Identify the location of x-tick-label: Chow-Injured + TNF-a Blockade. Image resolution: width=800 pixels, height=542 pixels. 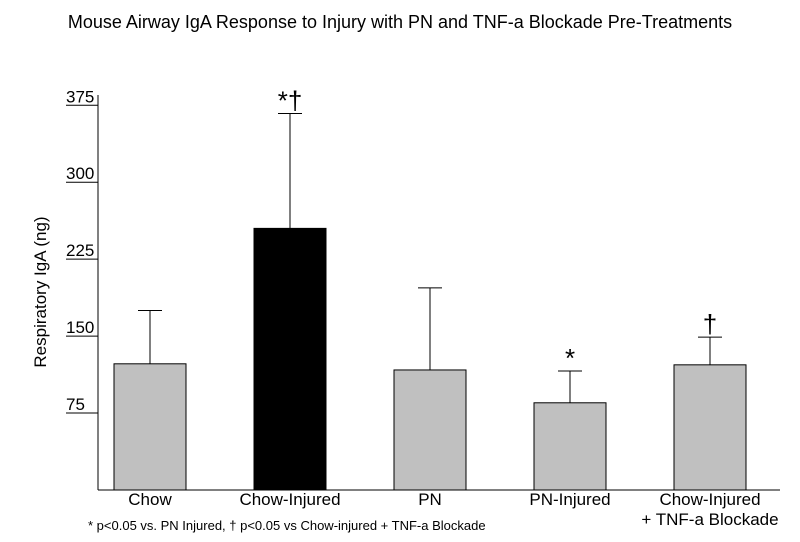
(710, 509).